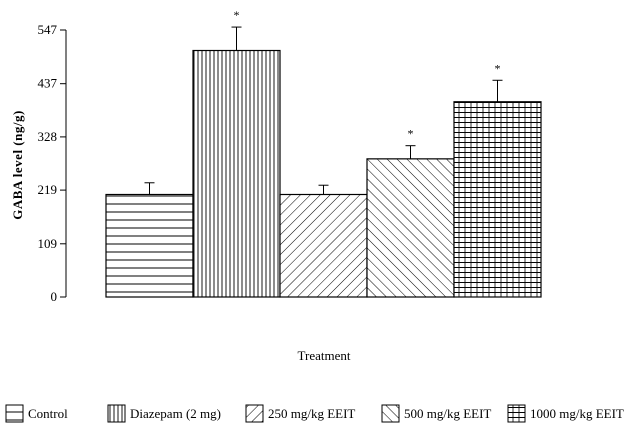 The width and height of the screenshot is (635, 435). Describe the element at coordinates (48, 243) in the screenshot. I see `y-tick-label: 109` at that location.